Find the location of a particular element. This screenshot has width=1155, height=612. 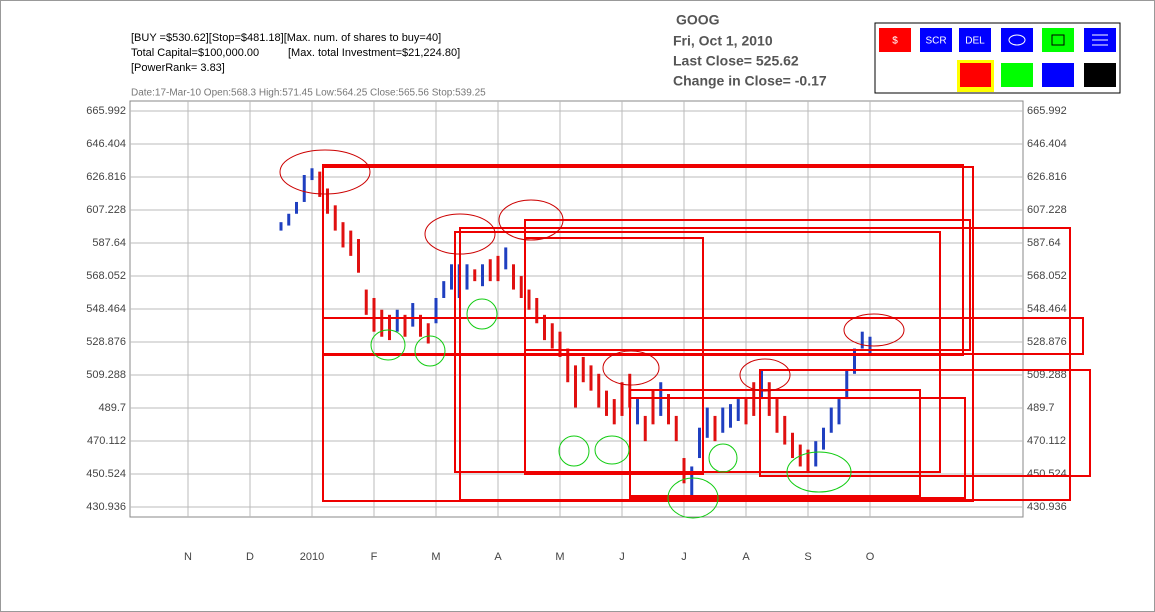

x-tick-label: D is located at coordinates (250, 557).